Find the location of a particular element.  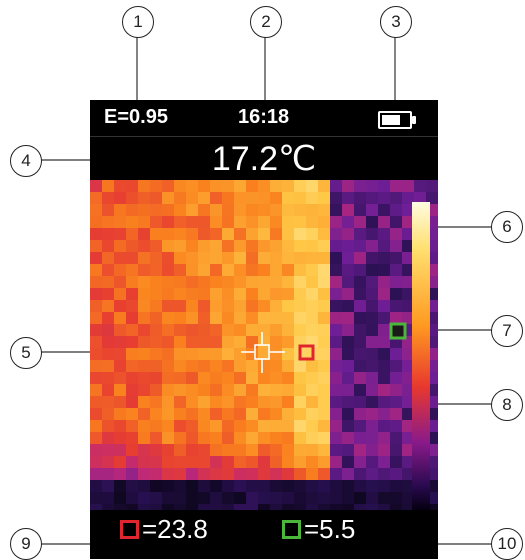

status-bar: E=0.95 16:18 is located at coordinates (264, 118).